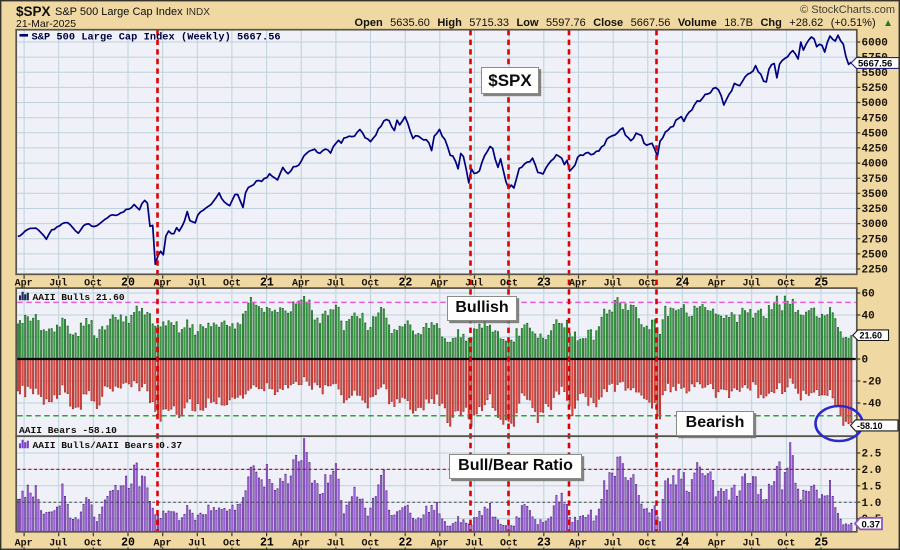  Describe the element at coordinates (875, 195) in the screenshot. I see `svg-text: 3500` at that location.